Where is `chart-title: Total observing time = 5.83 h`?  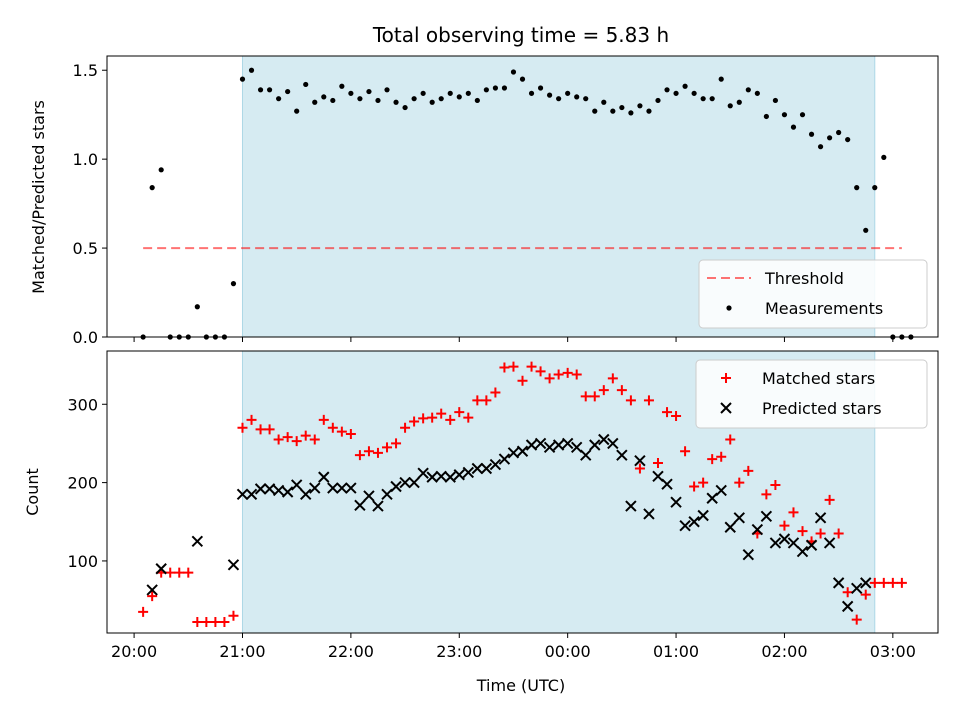 chart-title: Total observing time = 5.83 h is located at coordinates (520, 35).